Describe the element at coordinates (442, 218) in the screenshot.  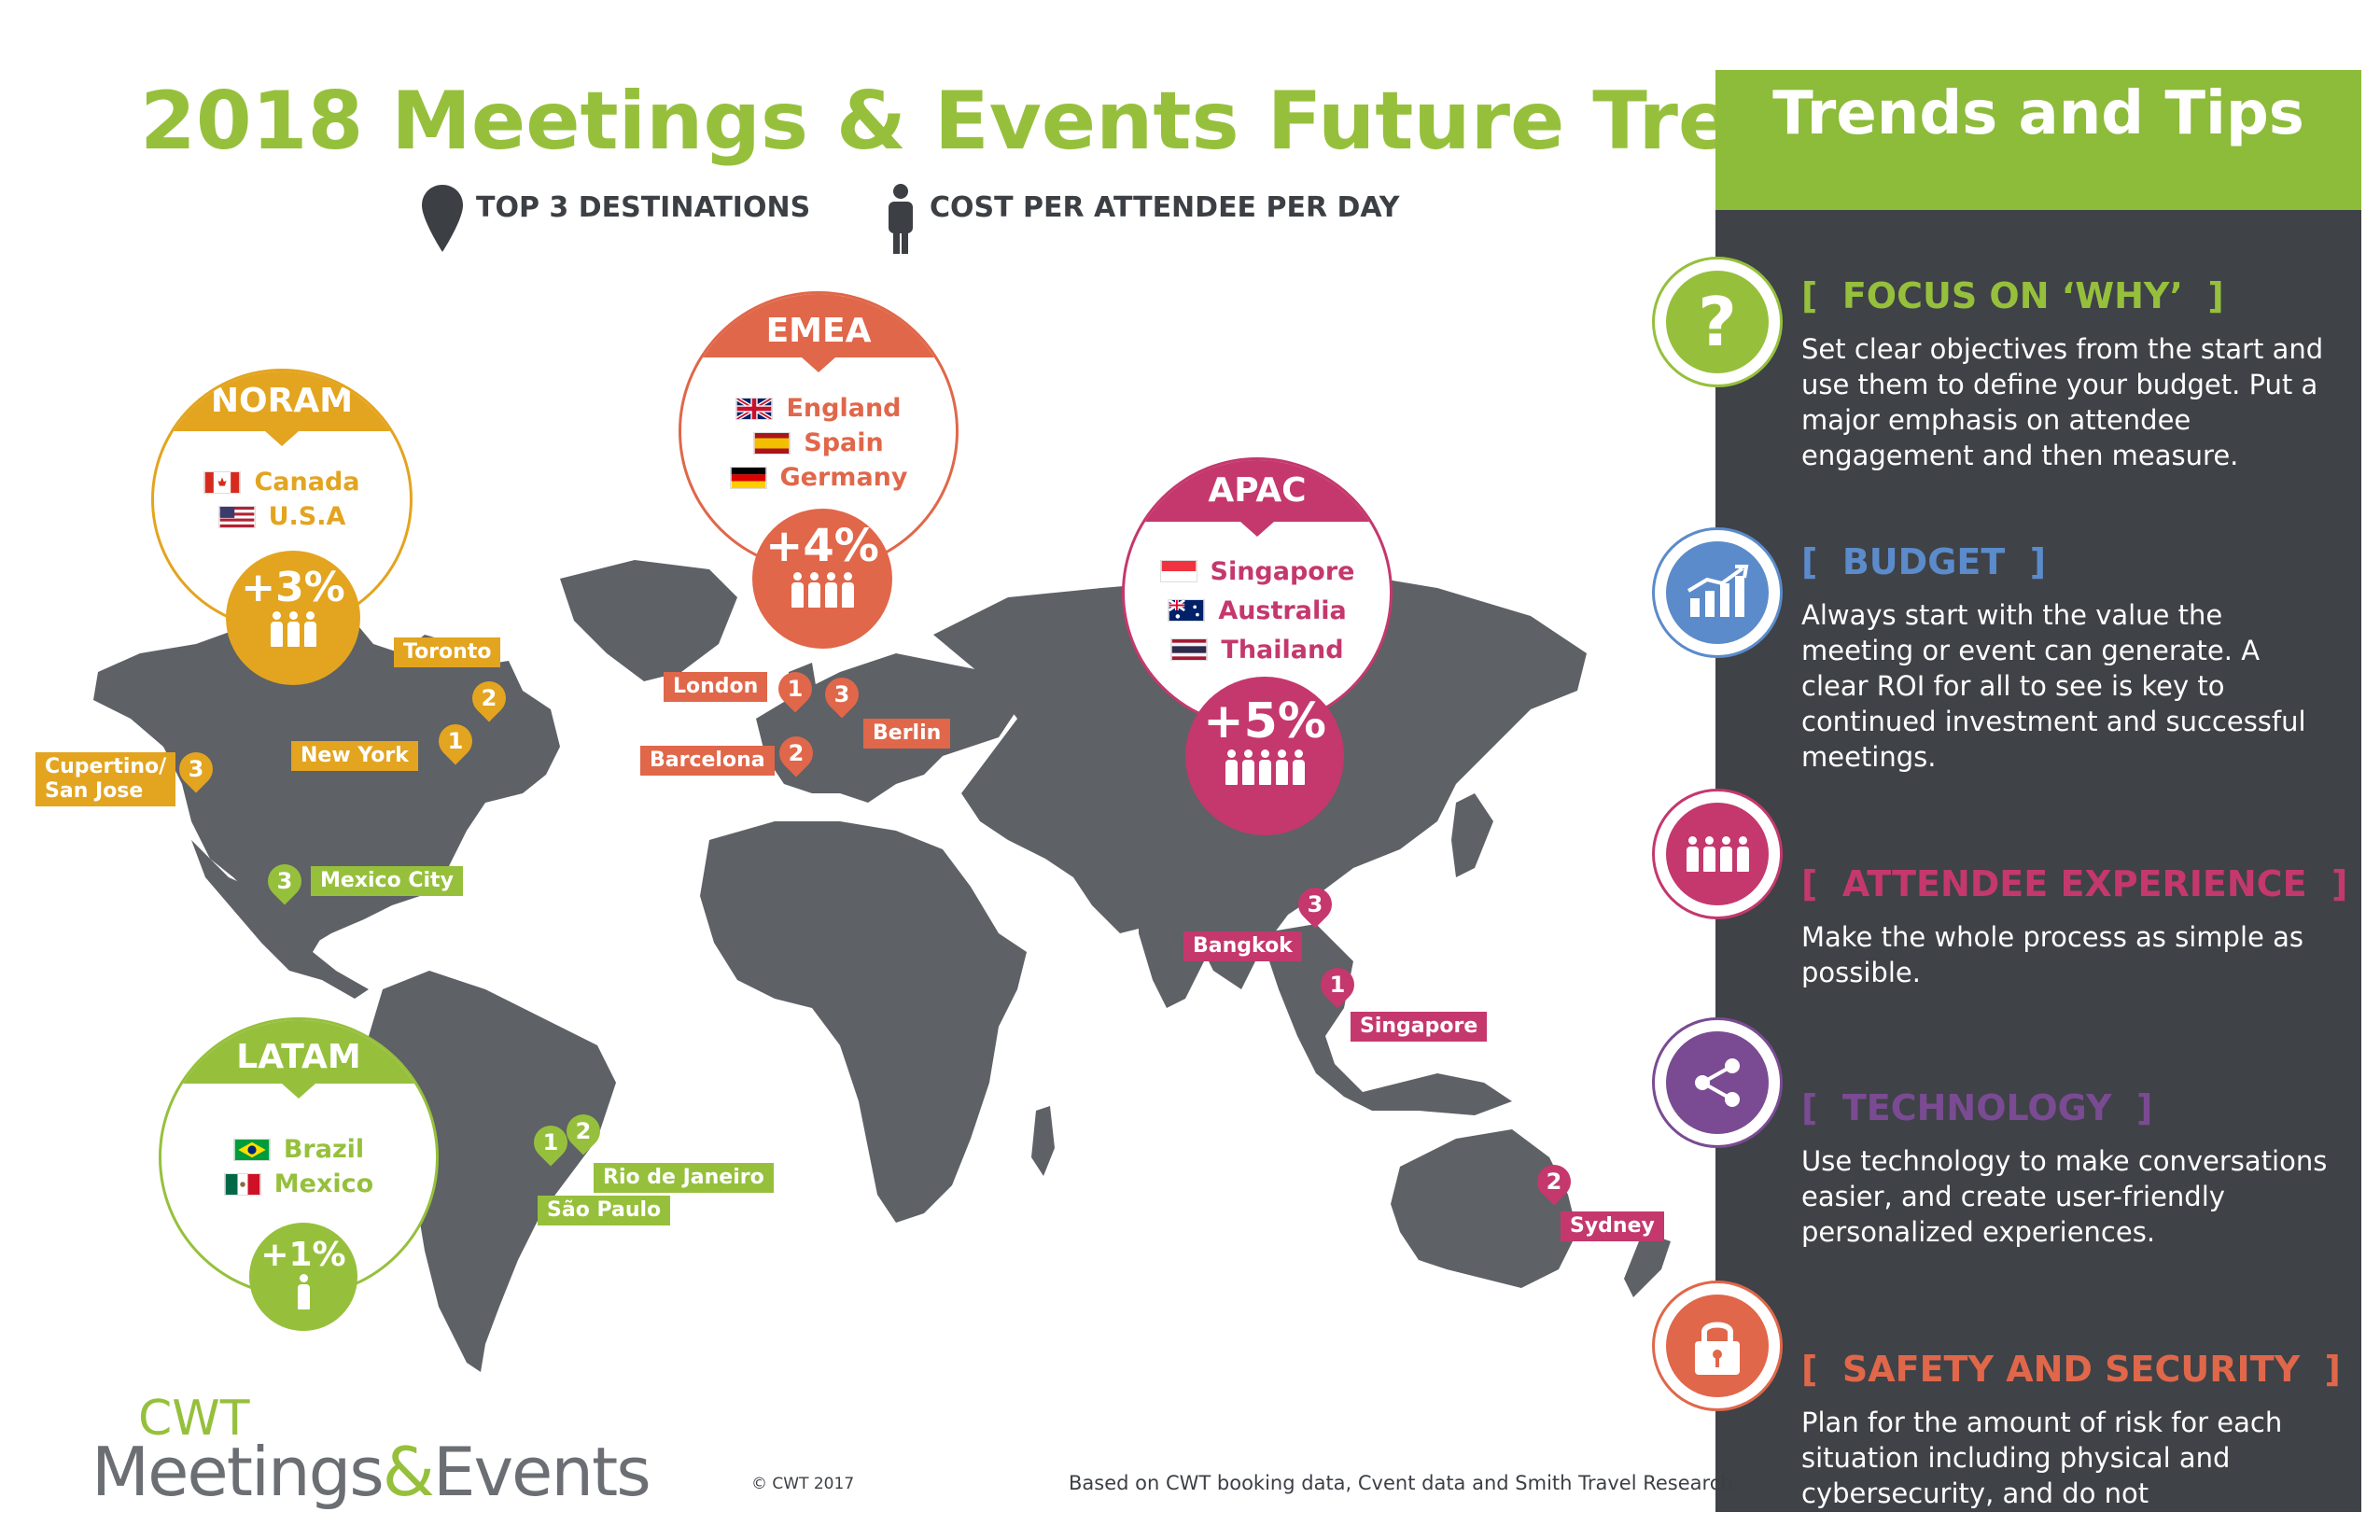
I see `location-pin-icon` at that location.